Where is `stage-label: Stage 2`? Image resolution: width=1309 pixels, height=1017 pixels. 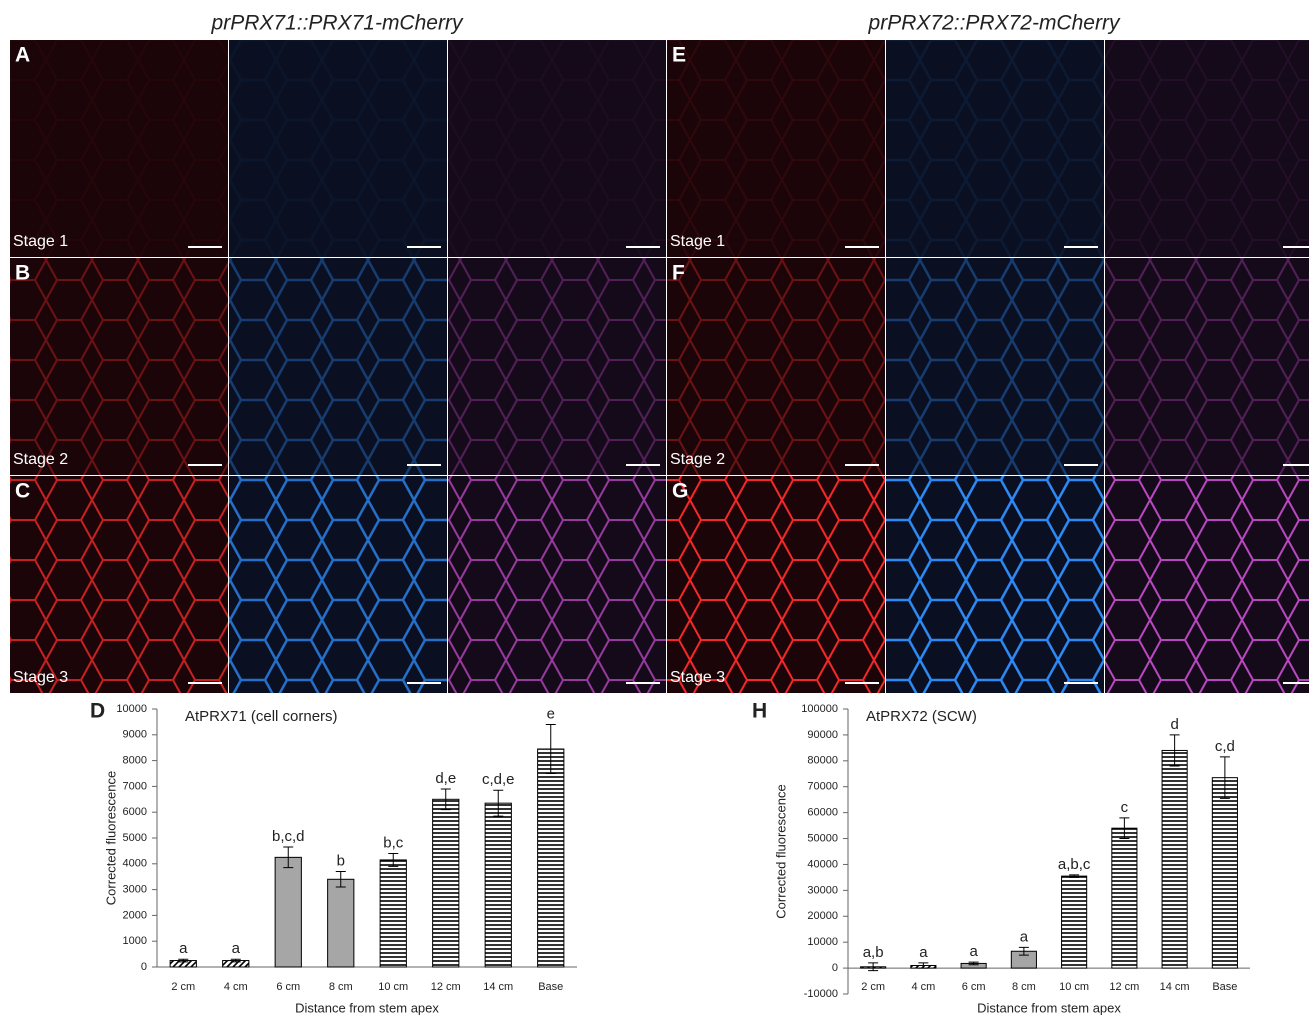 stage-label: Stage 2 is located at coordinates (697, 459).